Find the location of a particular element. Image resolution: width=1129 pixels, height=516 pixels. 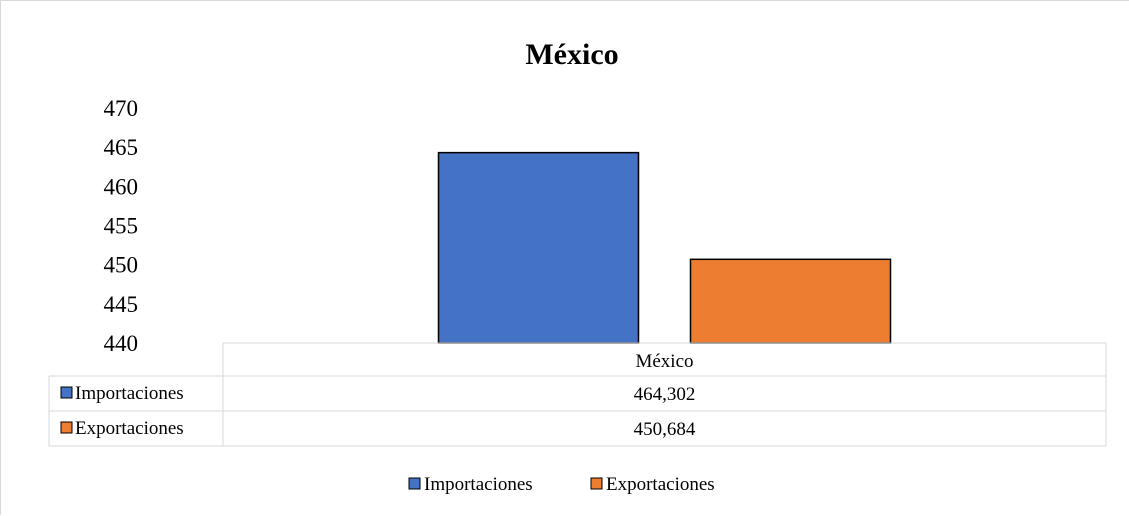

legend-key-exportaciones is located at coordinates (596, 483).